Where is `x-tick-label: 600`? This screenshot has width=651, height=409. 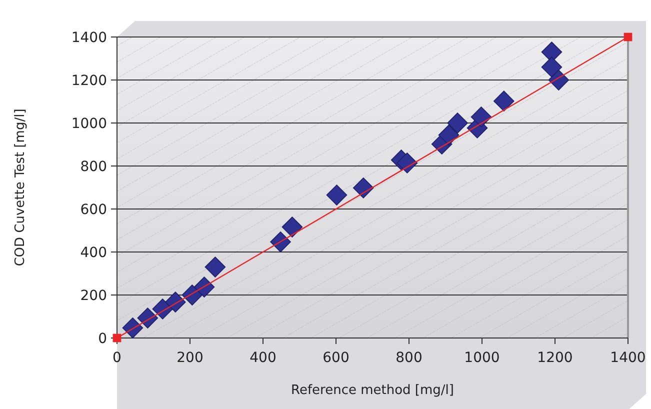 x-tick-label: 600 is located at coordinates (336, 358).